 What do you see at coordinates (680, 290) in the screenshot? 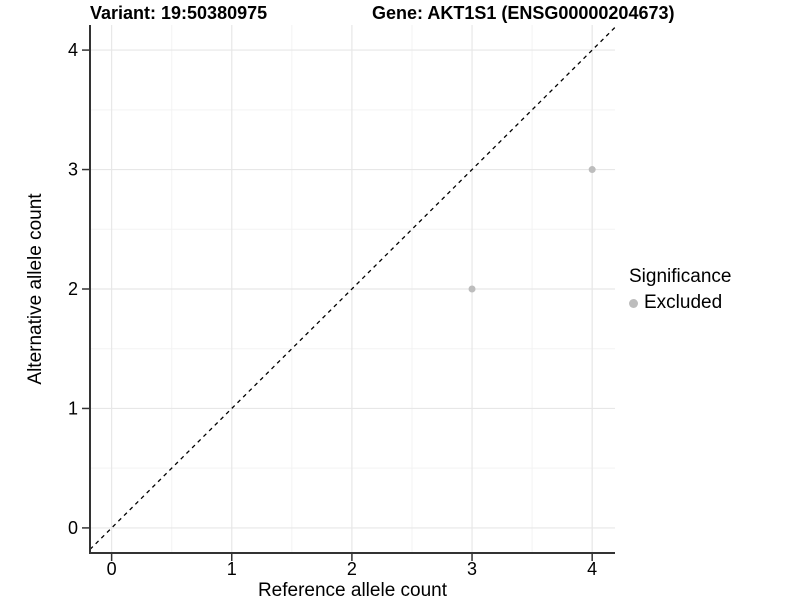
I see `legend: Significance Excluded` at bounding box center [680, 290].